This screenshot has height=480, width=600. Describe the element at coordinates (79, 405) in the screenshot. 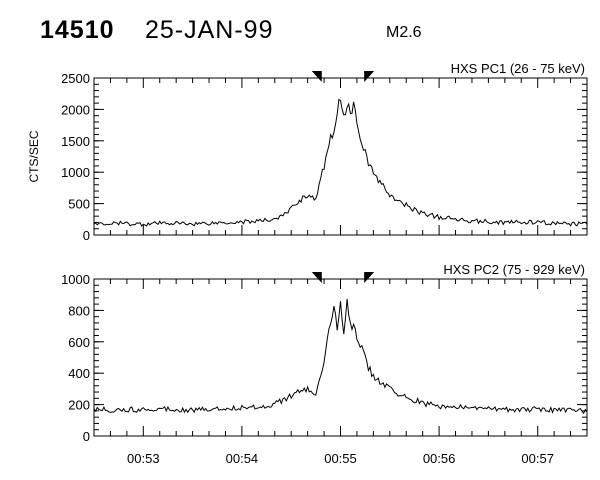

I see `y-tick-label: 200` at that location.